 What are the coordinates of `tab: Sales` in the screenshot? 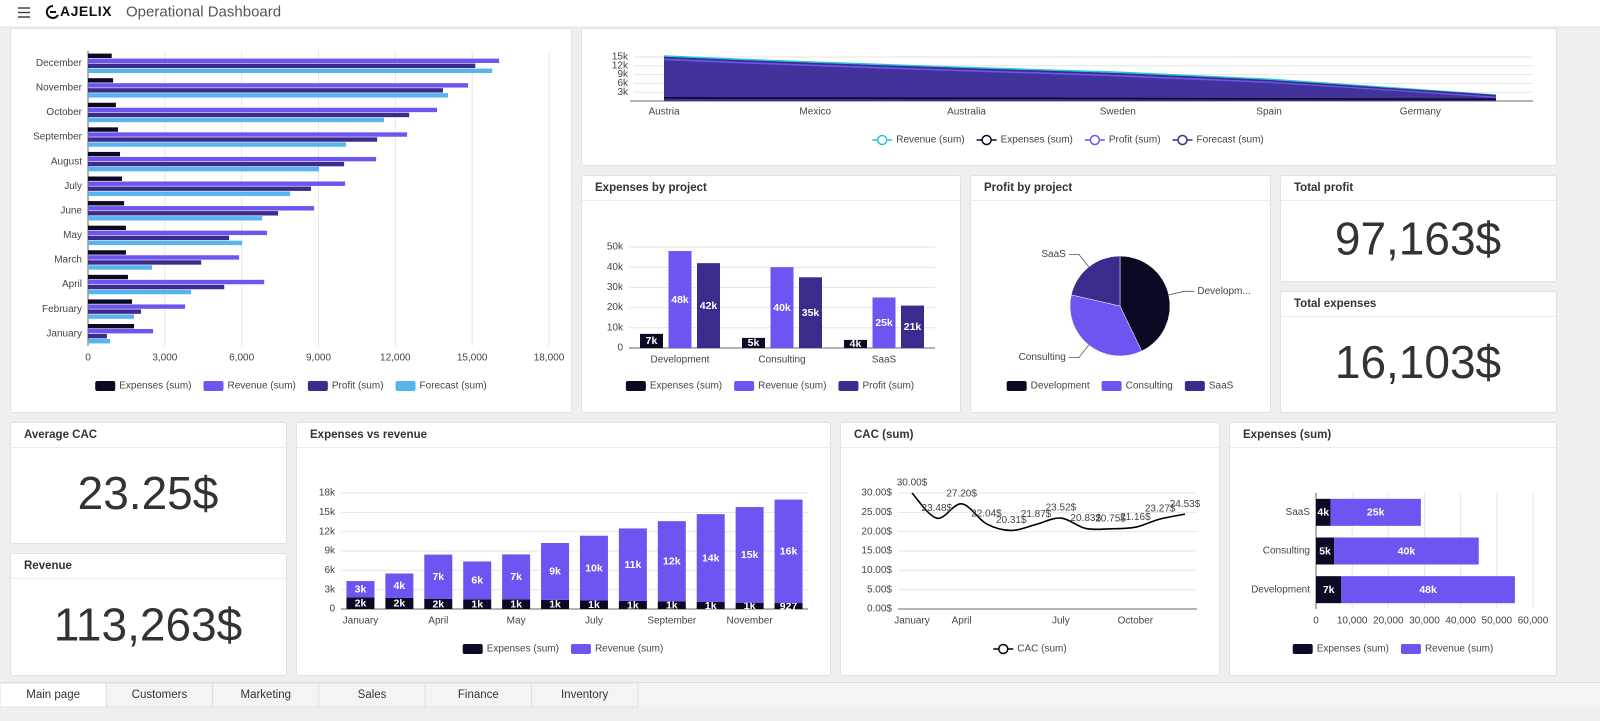 It's located at (372, 695).